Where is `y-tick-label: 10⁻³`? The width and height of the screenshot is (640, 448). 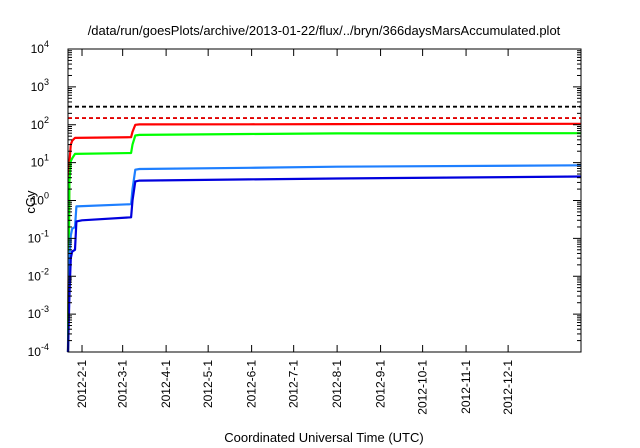
y-tick-label: 10⁻³ is located at coordinates (38, 312).